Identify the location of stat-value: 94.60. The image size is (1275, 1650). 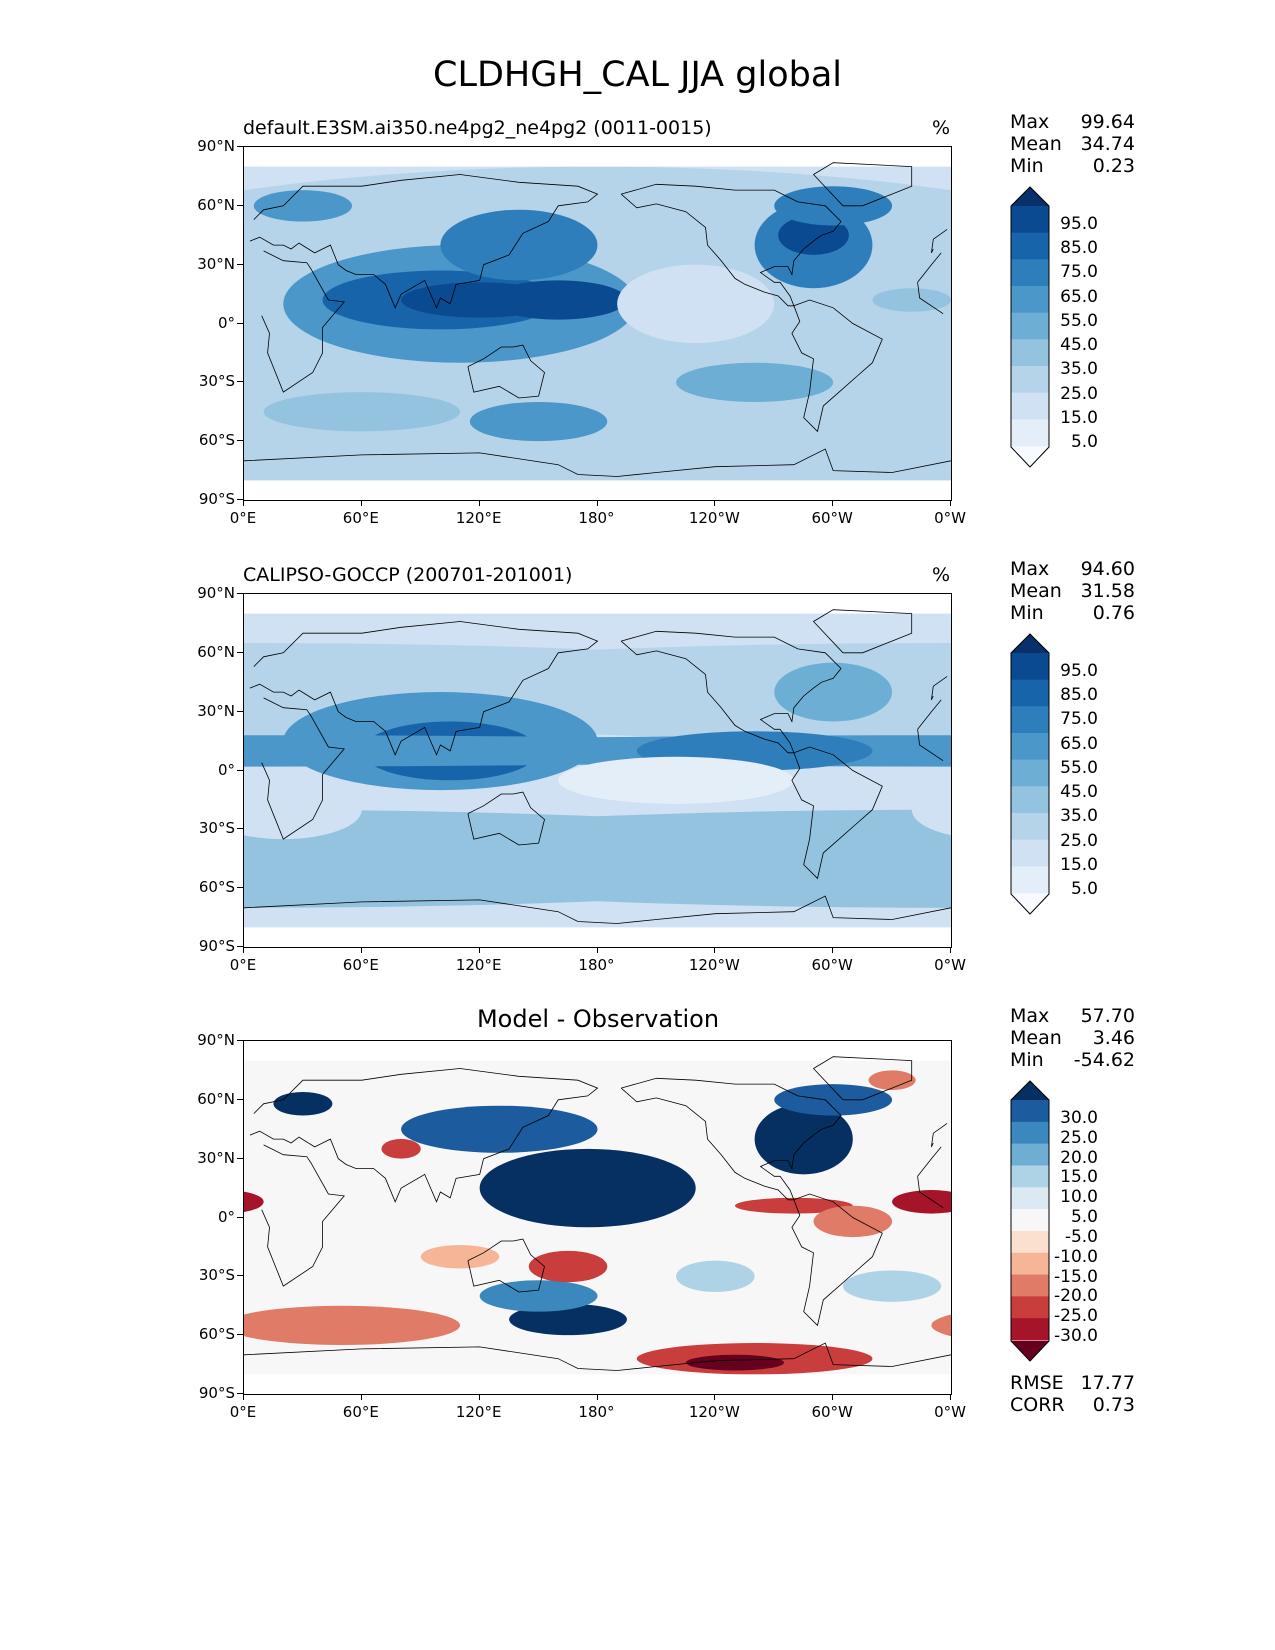
(1107, 569).